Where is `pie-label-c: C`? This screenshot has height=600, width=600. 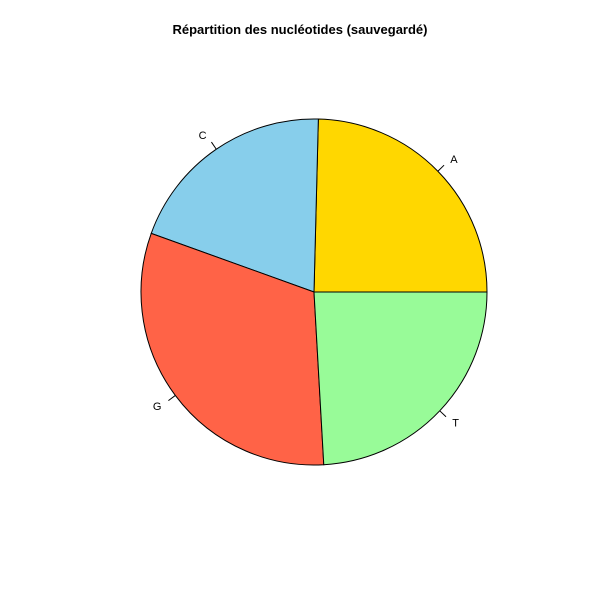
pie-label-c: C is located at coordinates (203, 136).